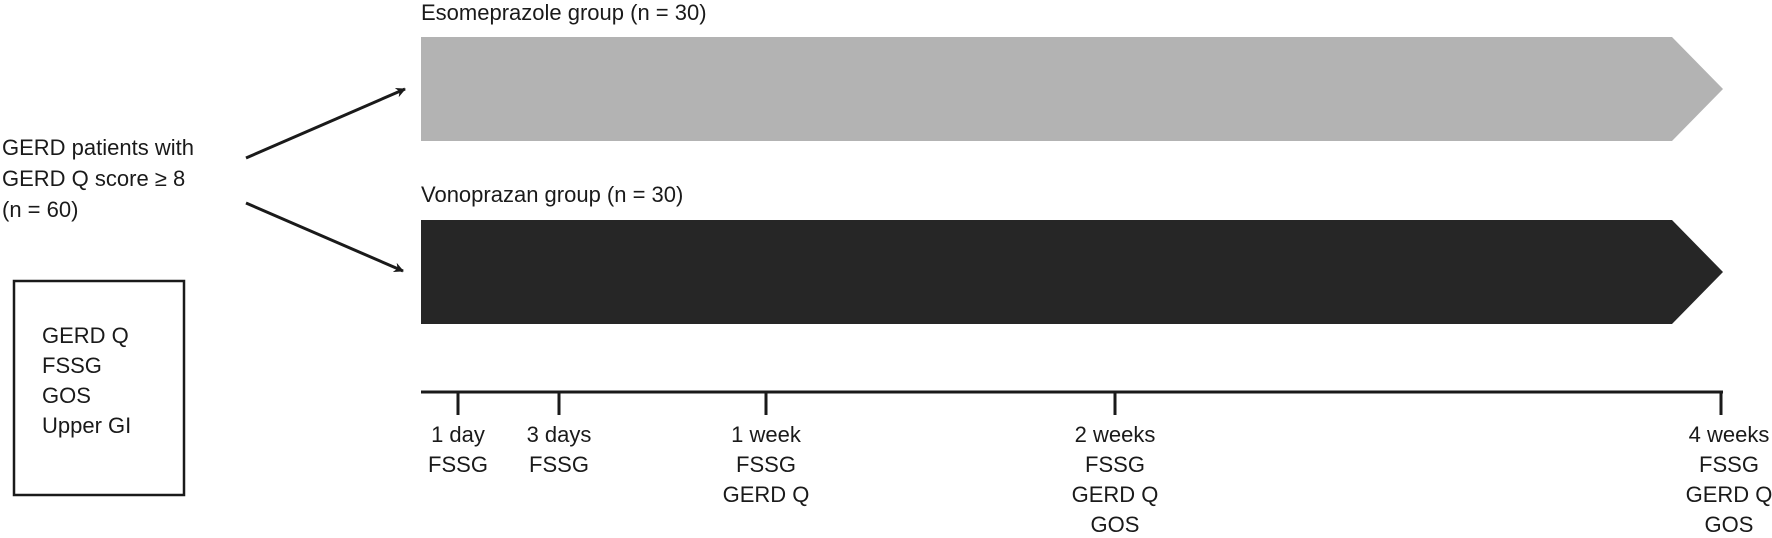 This screenshot has height=538, width=1772. Describe the element at coordinates (766, 434) in the screenshot. I see `timepoint-label: 1 week` at that location.